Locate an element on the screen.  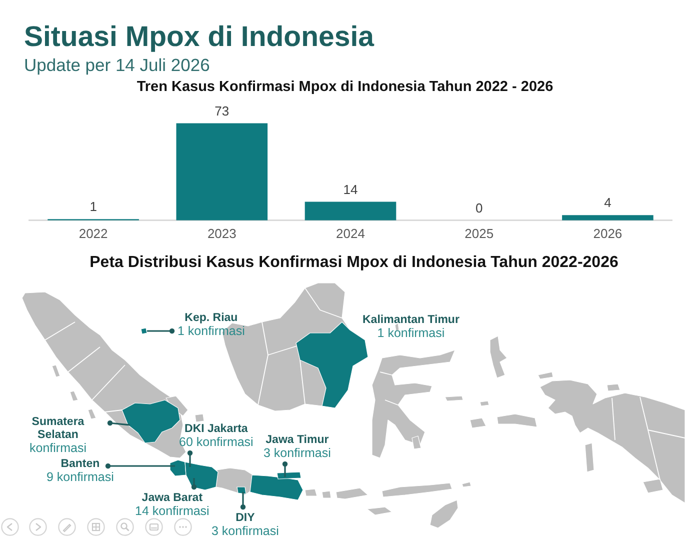
text: 60 konfirmasi is located at coordinates (216, 442).